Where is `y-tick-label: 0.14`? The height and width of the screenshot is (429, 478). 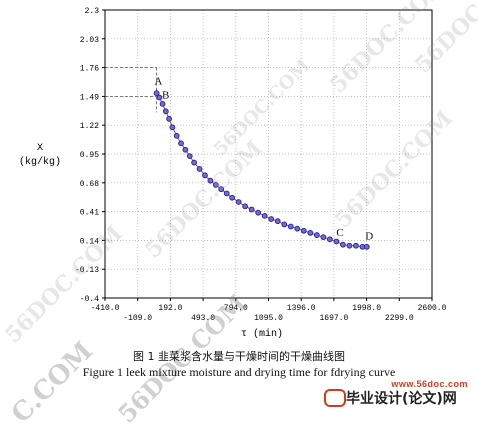 y-tick-label: 0.14 is located at coordinates (89, 241).